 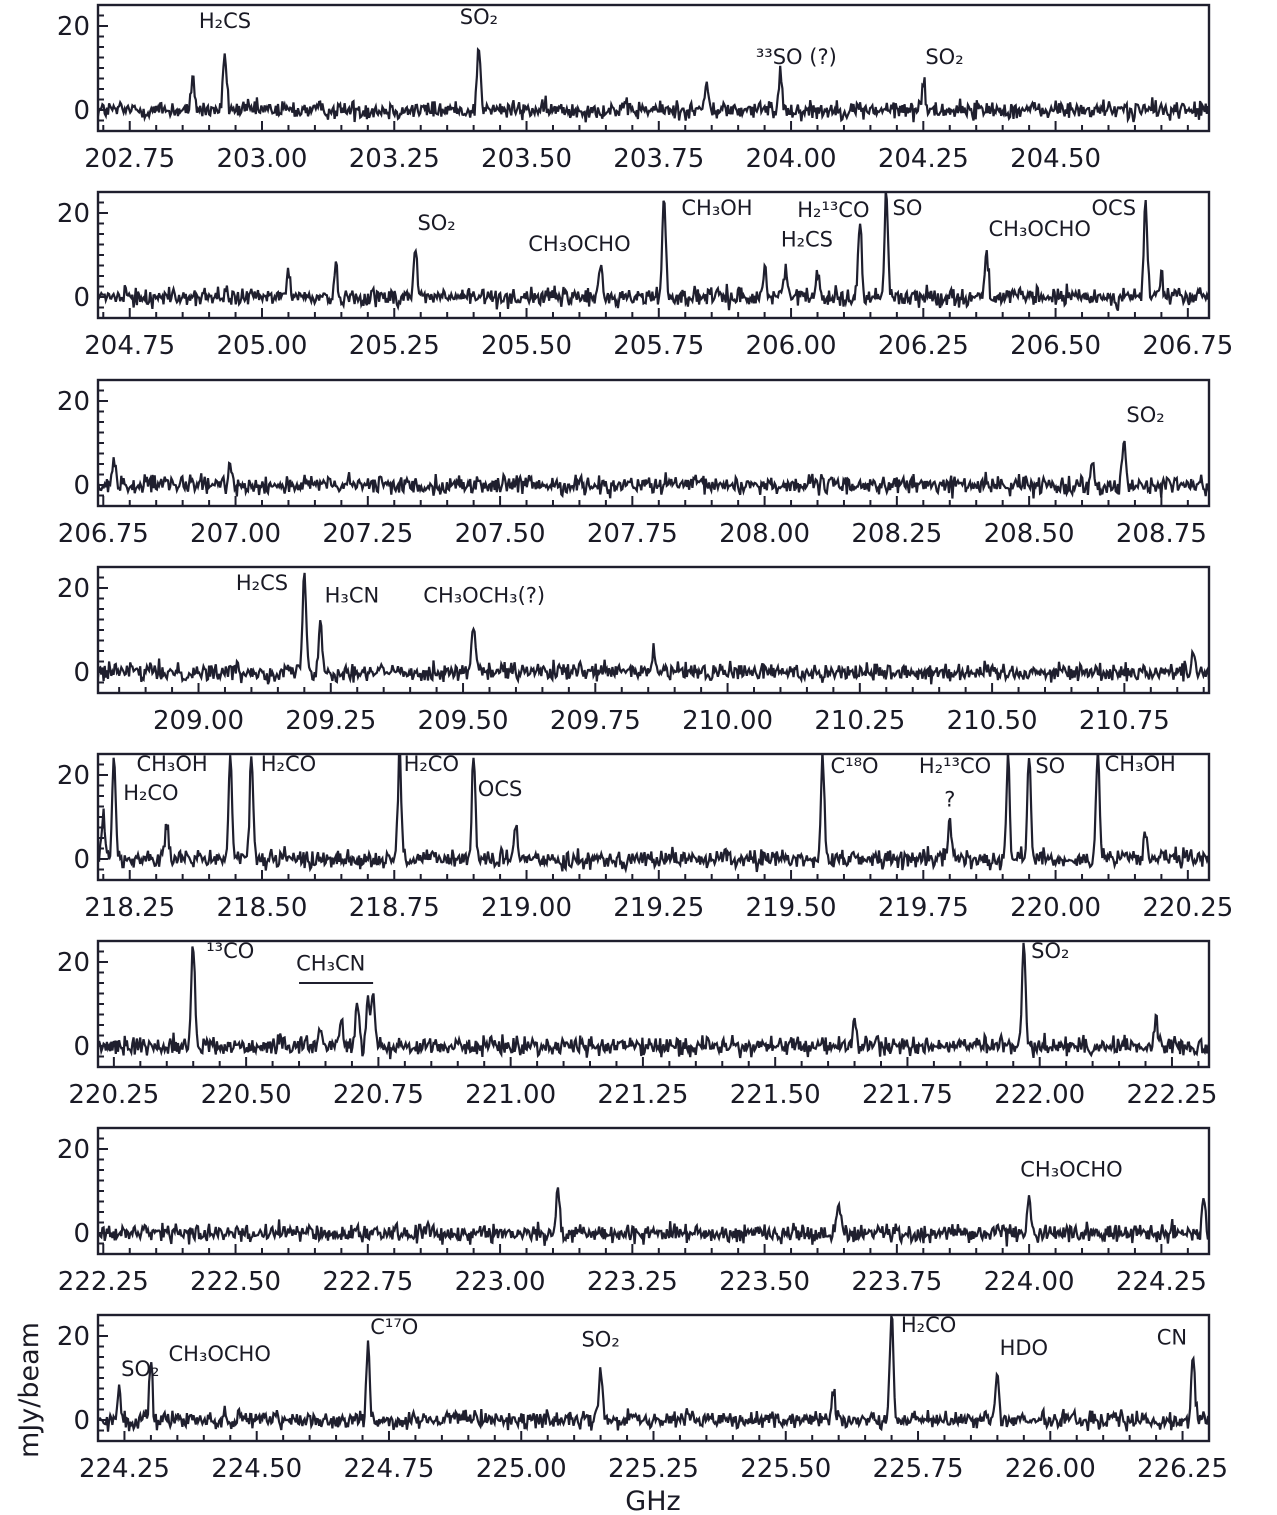 What do you see at coordinates (378, 1095) in the screenshot?
I see `x-tick-label: 220.75` at bounding box center [378, 1095].